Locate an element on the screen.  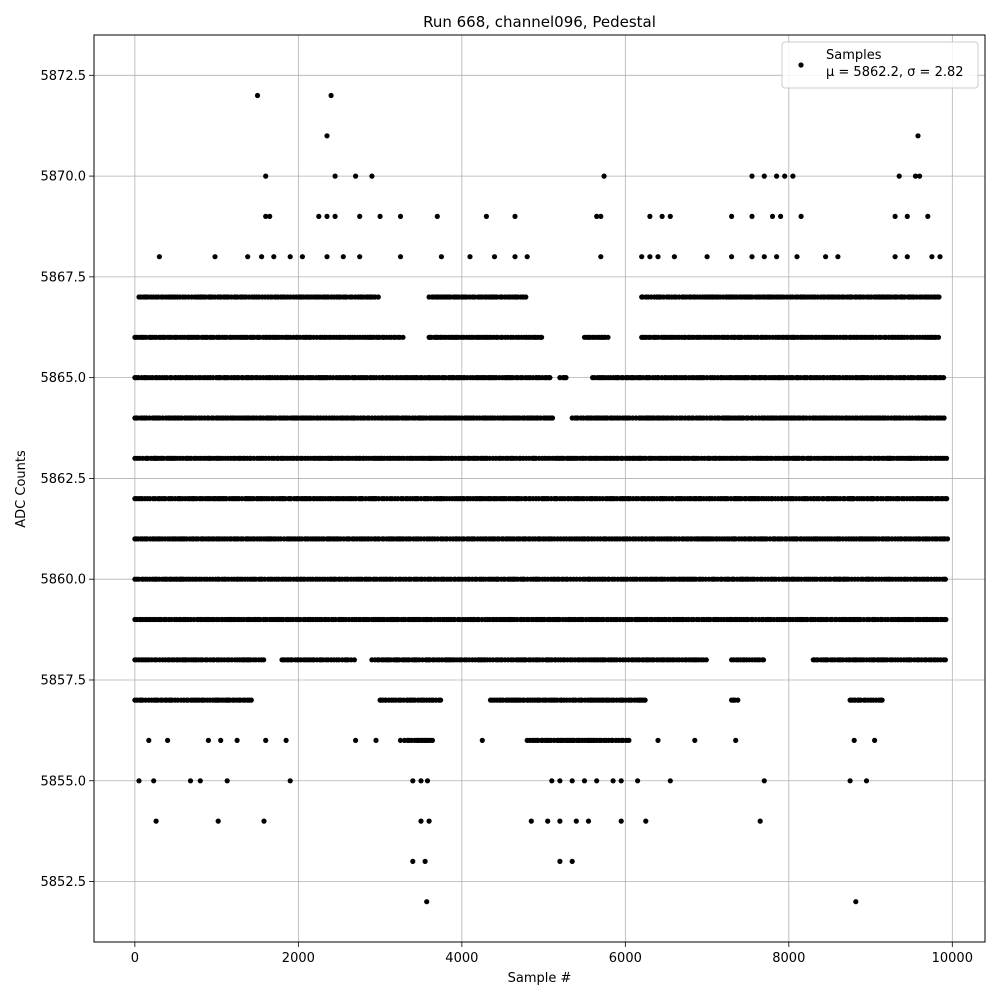
y-tick-label: 5870.0 is located at coordinates (64, 177).